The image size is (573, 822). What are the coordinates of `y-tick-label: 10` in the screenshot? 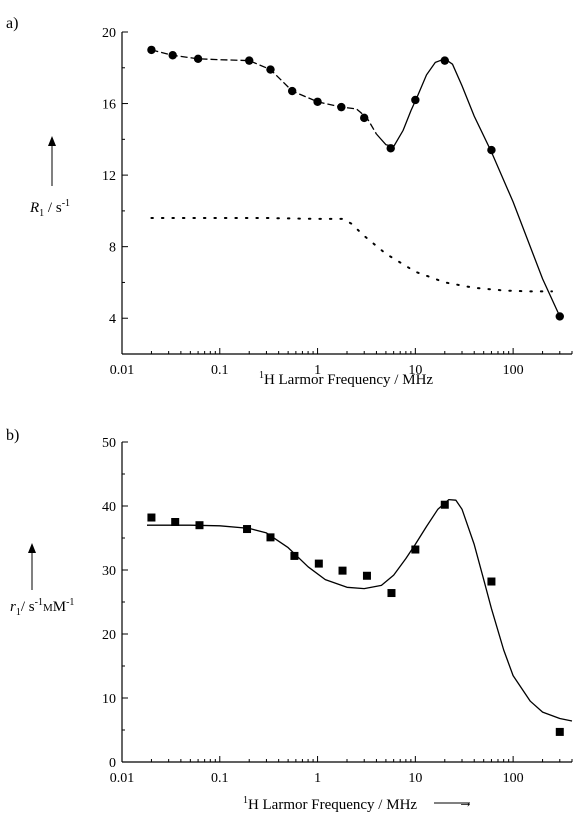 It's located at (109, 699).